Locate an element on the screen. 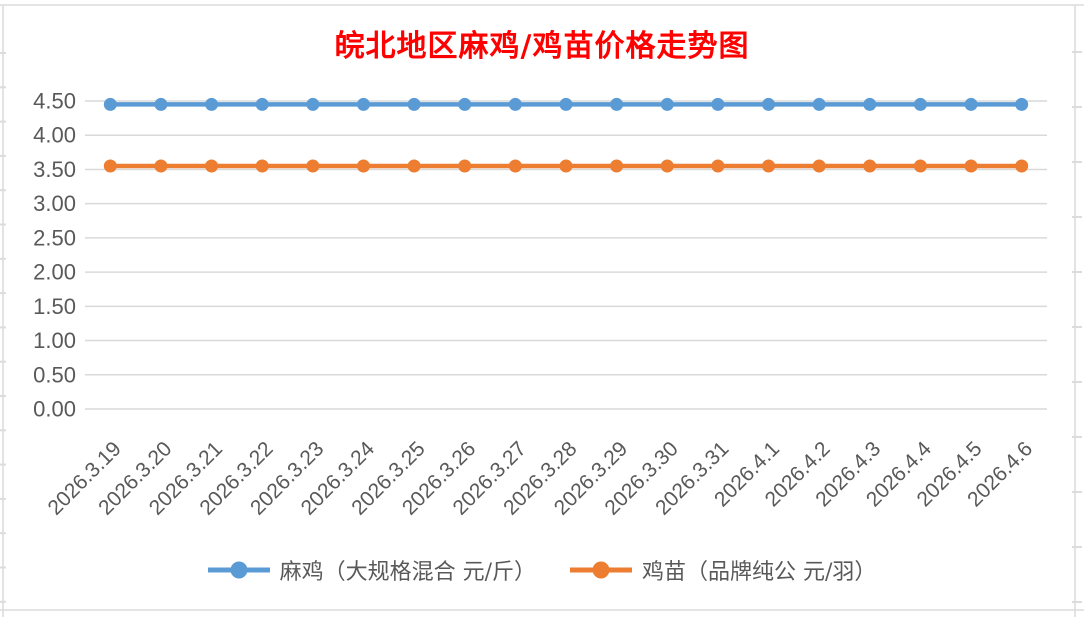 The image size is (1084, 617). y-axis-tick-label: 1.00 is located at coordinates (54, 340).